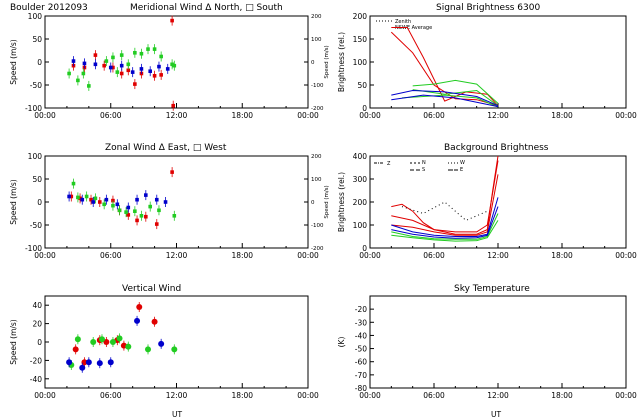 The height and width of the screenshot is (420, 640). Describe the element at coordinates (49, 8) in the screenshot. I see `station-date-title: Boulder 2012093` at that location.